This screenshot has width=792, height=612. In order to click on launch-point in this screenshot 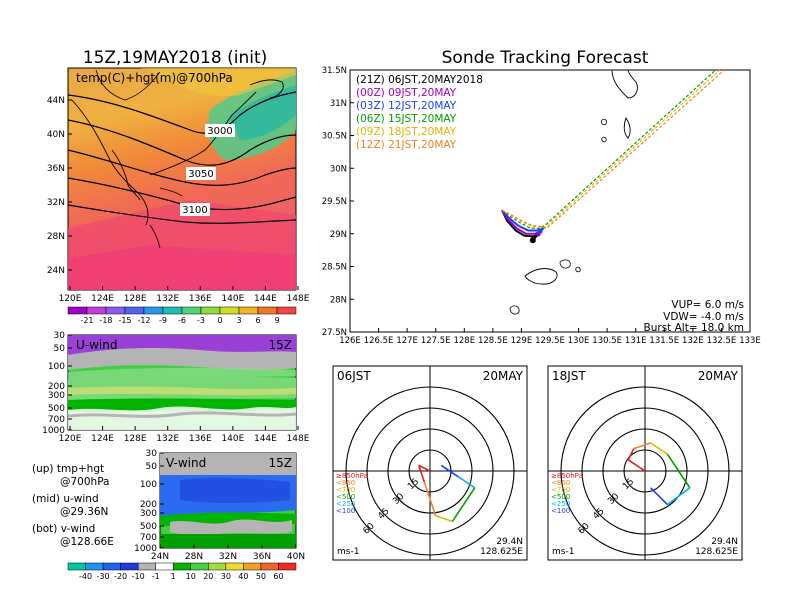, I will do `click(532, 240)`.